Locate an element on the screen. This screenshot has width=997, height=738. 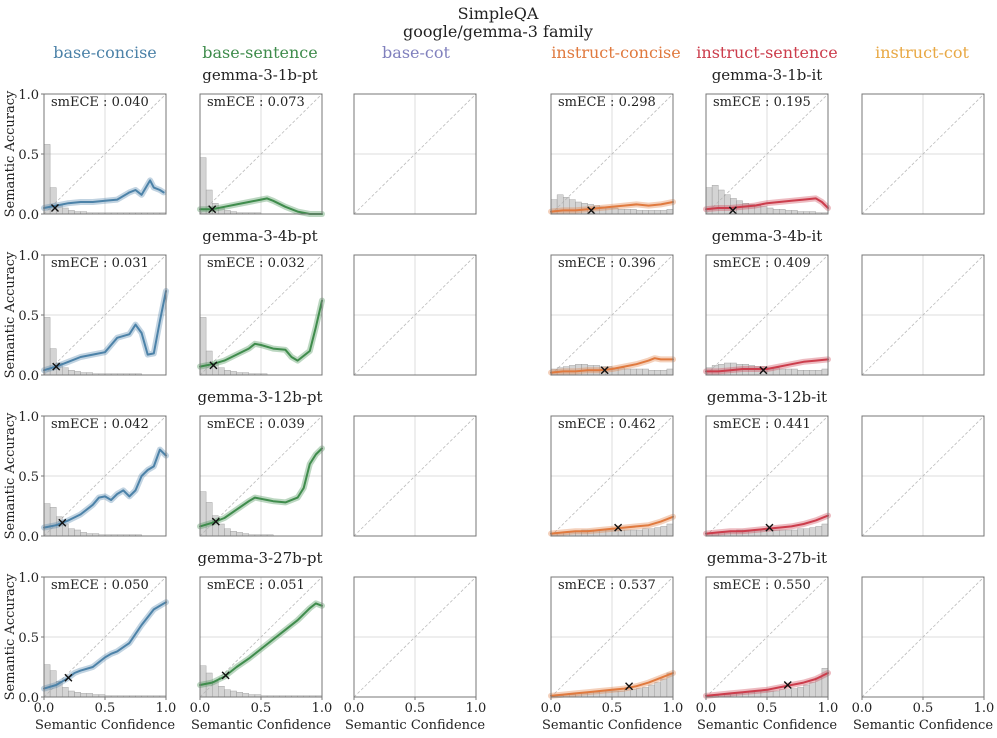
model-label-base-1: gemma-3-4b-pt is located at coordinates (259, 236).